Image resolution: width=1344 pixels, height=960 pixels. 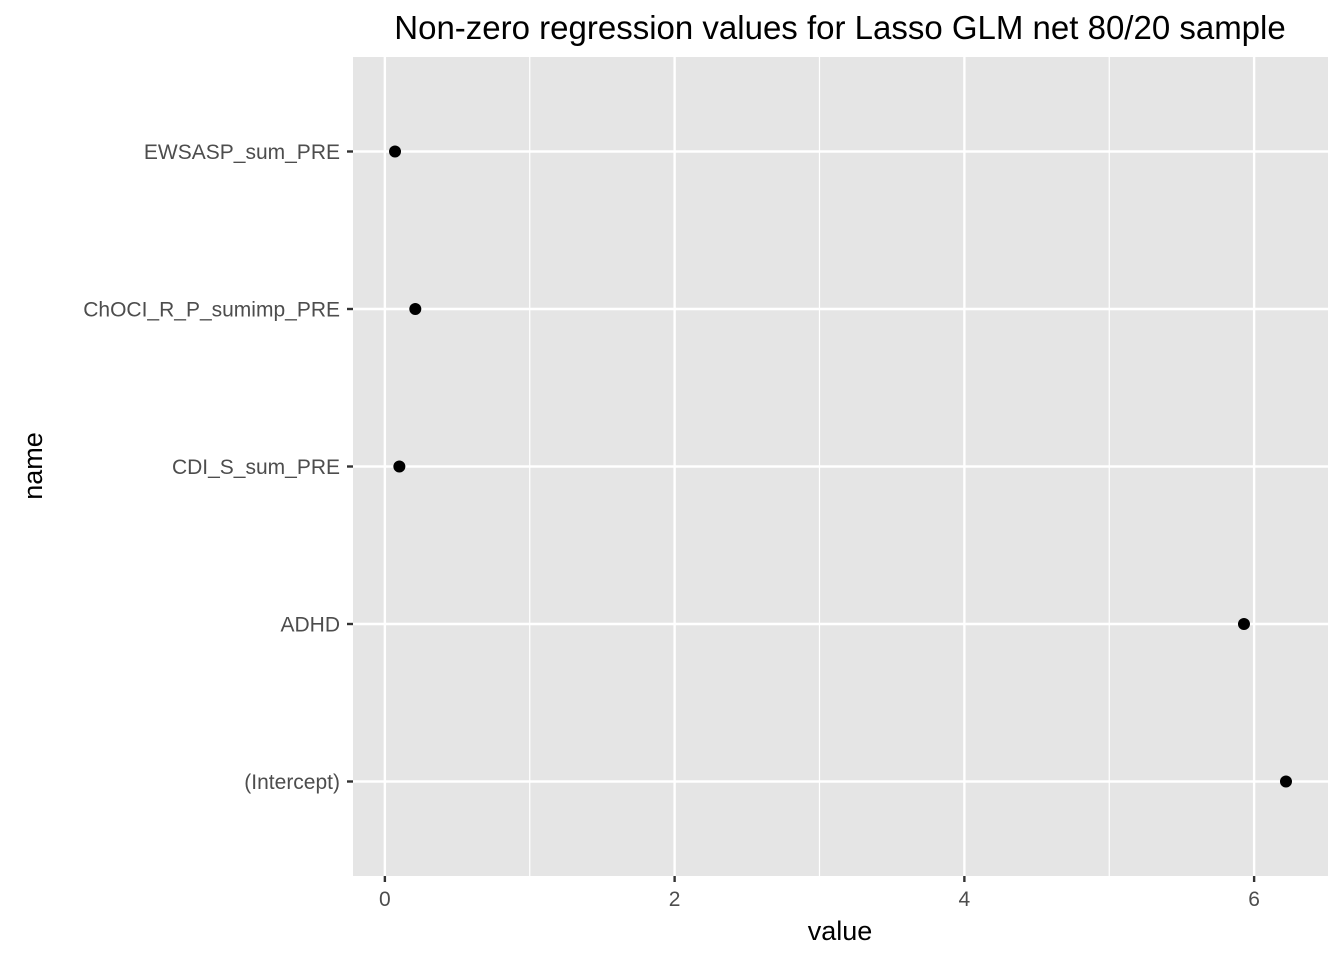 I want to click on x-tick-label: 2, so click(x=675, y=899).